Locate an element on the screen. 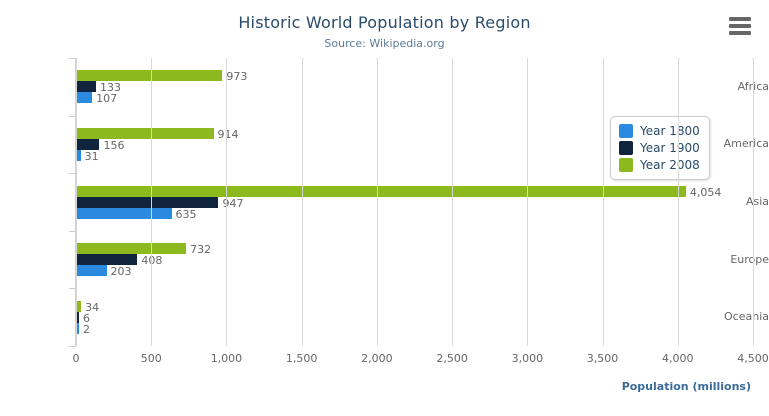 This screenshot has width=769, height=416. bar-value-label: 34 is located at coordinates (92, 307).